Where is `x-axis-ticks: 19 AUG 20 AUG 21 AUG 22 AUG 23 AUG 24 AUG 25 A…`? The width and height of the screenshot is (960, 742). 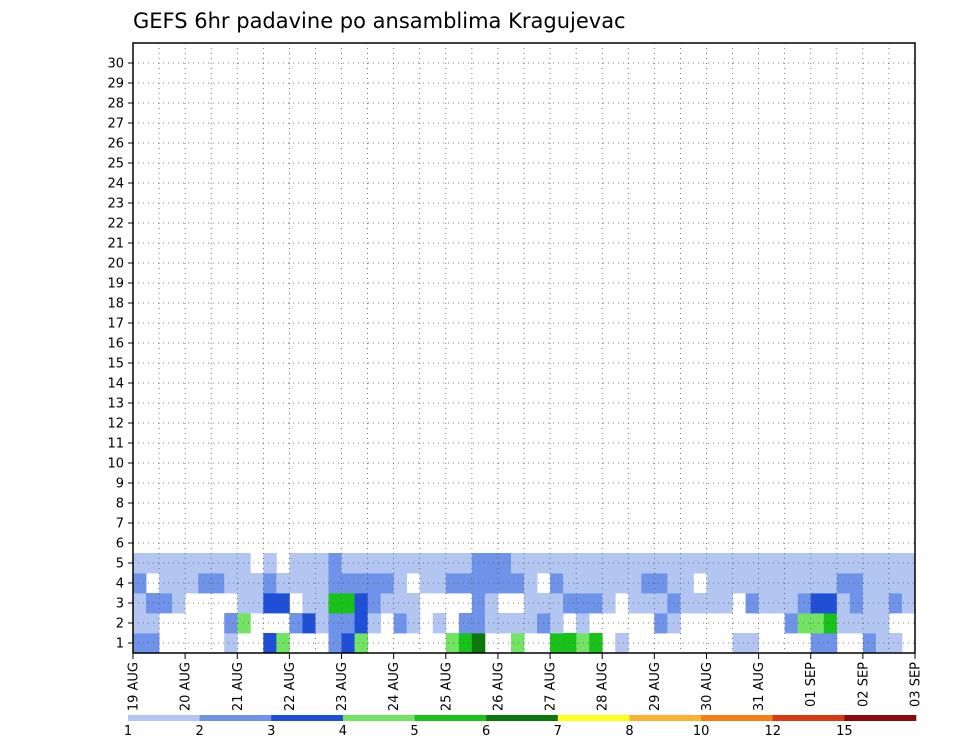
x-axis-ticks: 19 AUG 20 AUG 21 AUG 22 AUG 23 AUG 24 AUG 25 A… is located at coordinates (525, 682).